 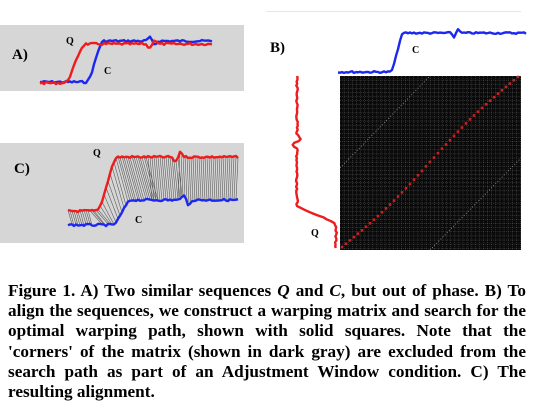 What do you see at coordinates (315, 233) in the screenshot?
I see `panel-b-q-label: Q` at bounding box center [315, 233].